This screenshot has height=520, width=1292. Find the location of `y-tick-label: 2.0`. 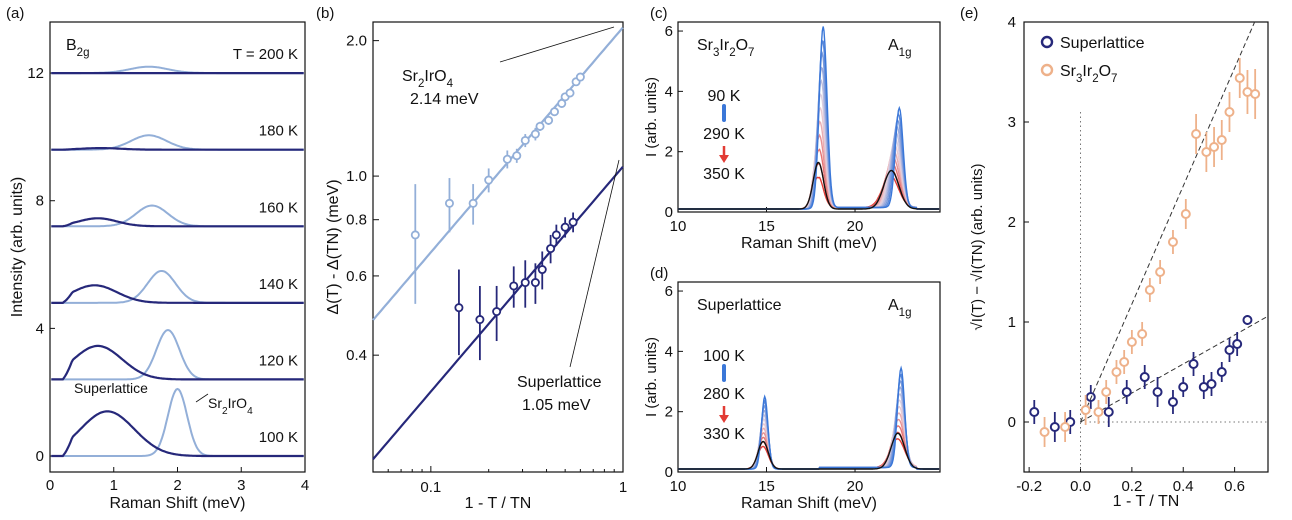

y-tick-label: 2.0 is located at coordinates (356, 41).